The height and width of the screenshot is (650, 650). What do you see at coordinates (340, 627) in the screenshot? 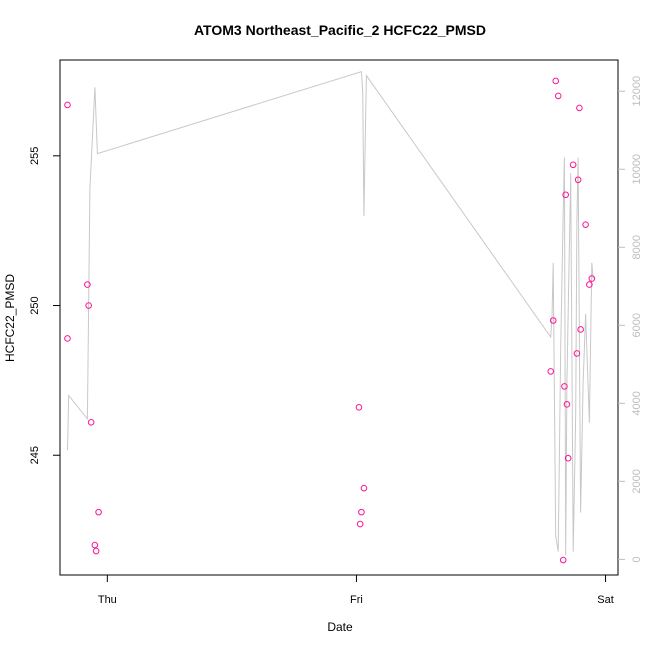
I see `x-axis-label: Date` at bounding box center [340, 627].